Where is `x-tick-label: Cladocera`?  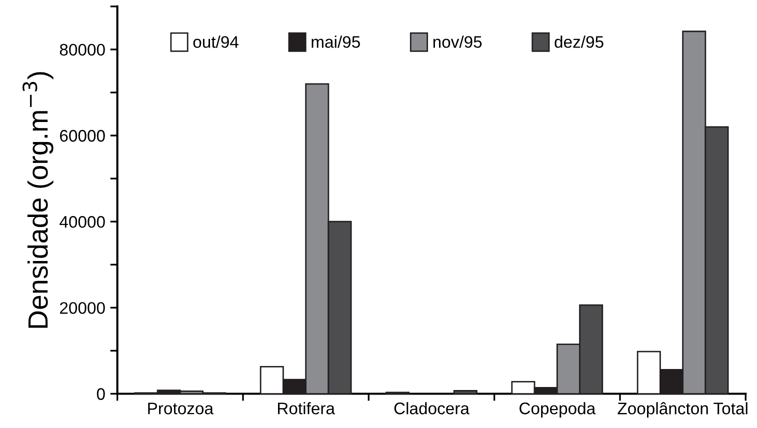
x-tick-label: Cladocera is located at coordinates (432, 408).